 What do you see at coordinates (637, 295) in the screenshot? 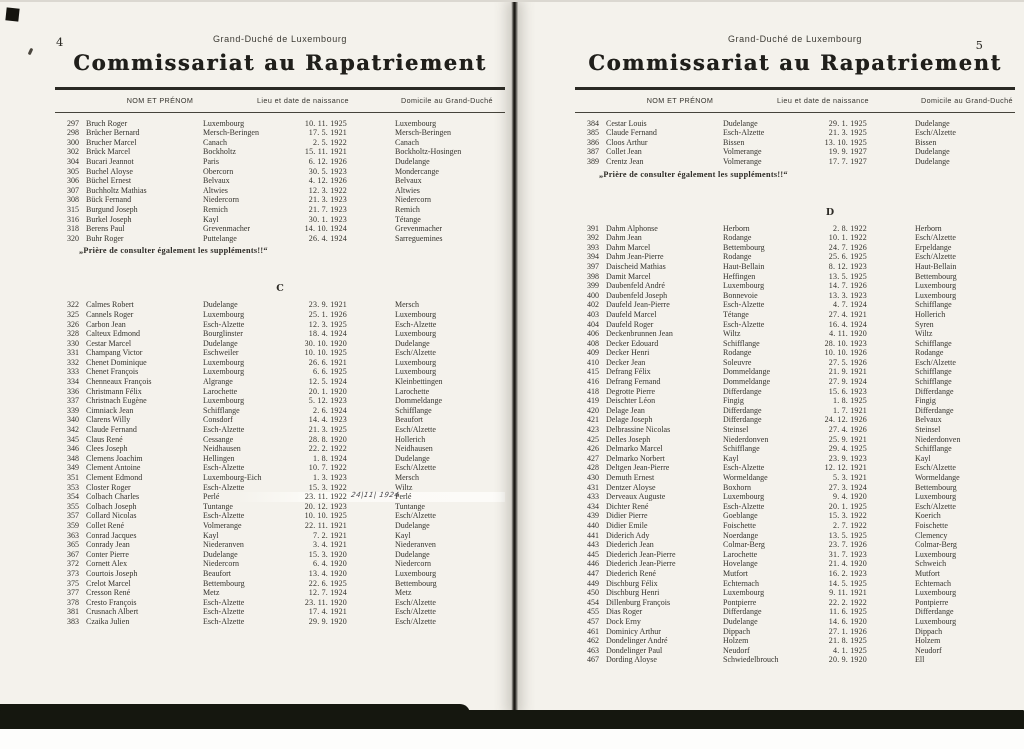
I see `entry-name: Daubenfeld Joseph` at bounding box center [637, 295].